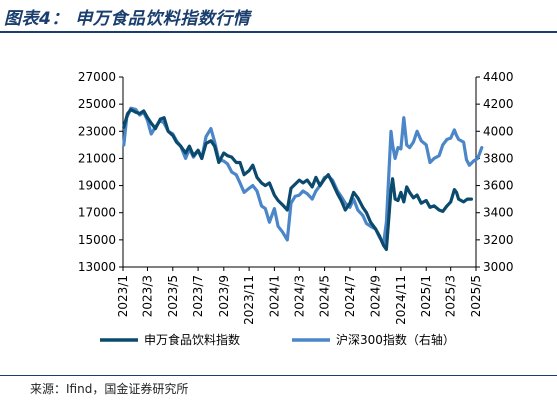  Describe the element at coordinates (426, 296) in the screenshot. I see `x-tick-label: 2025/1` at that location.